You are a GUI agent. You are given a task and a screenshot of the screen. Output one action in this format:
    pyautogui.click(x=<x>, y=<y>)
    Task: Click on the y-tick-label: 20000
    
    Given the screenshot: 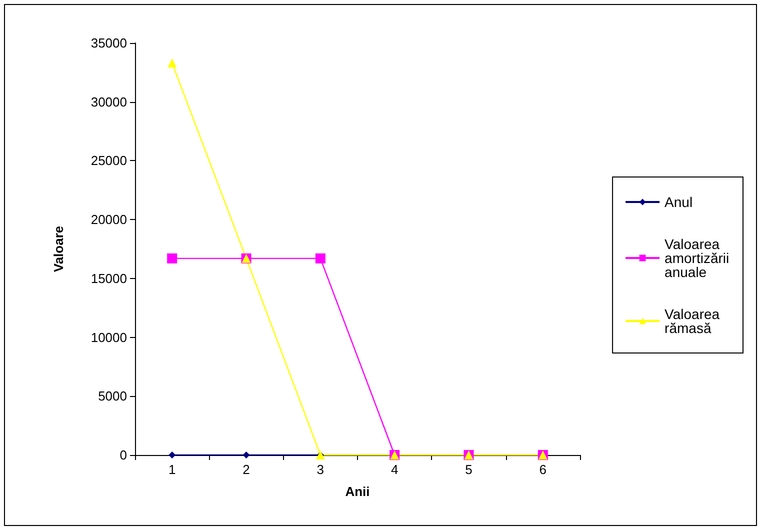 What is the action you would take?
    pyautogui.click(x=108, y=220)
    